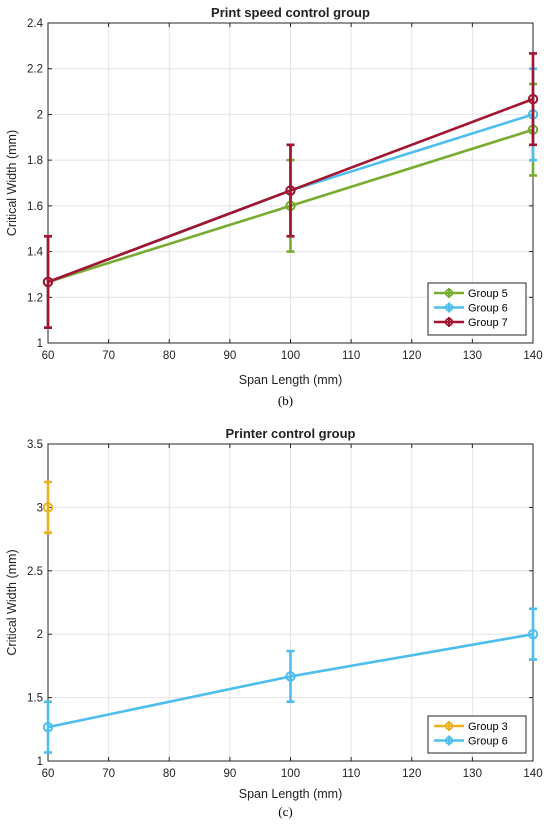 This screenshot has width=550, height=825. What do you see at coordinates (35, 207) in the screenshot?
I see `y-tick-label: 1.6` at bounding box center [35, 207].